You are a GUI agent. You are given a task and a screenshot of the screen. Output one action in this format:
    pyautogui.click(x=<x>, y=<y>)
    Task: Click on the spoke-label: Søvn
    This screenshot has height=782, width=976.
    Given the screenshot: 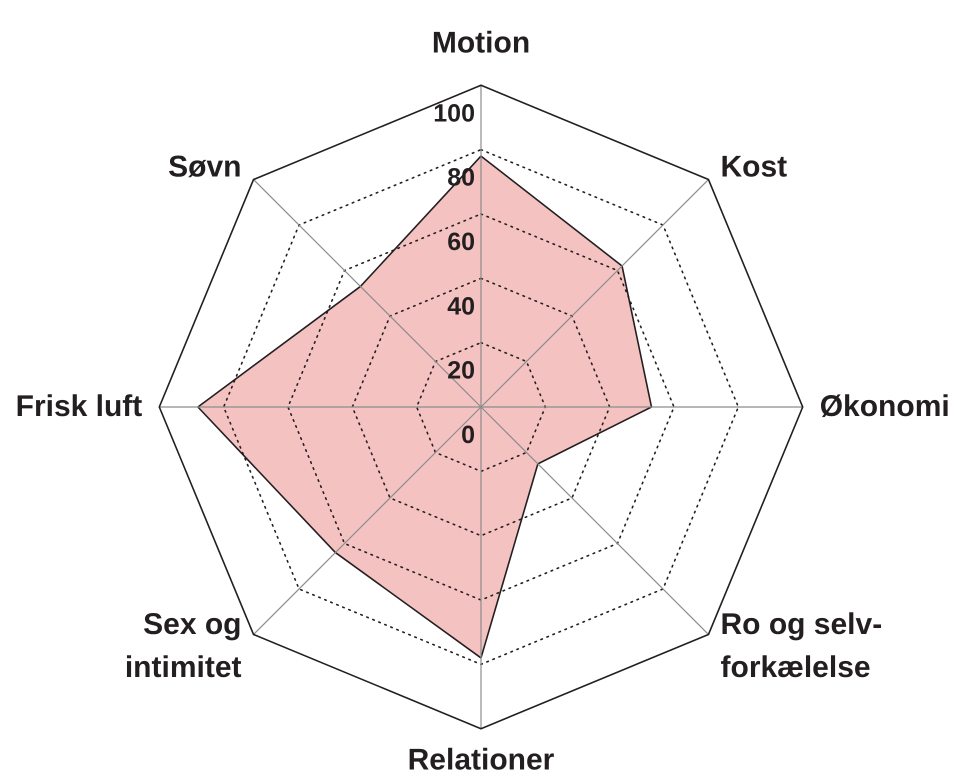 What is the action you would take?
    pyautogui.click(x=205, y=167)
    